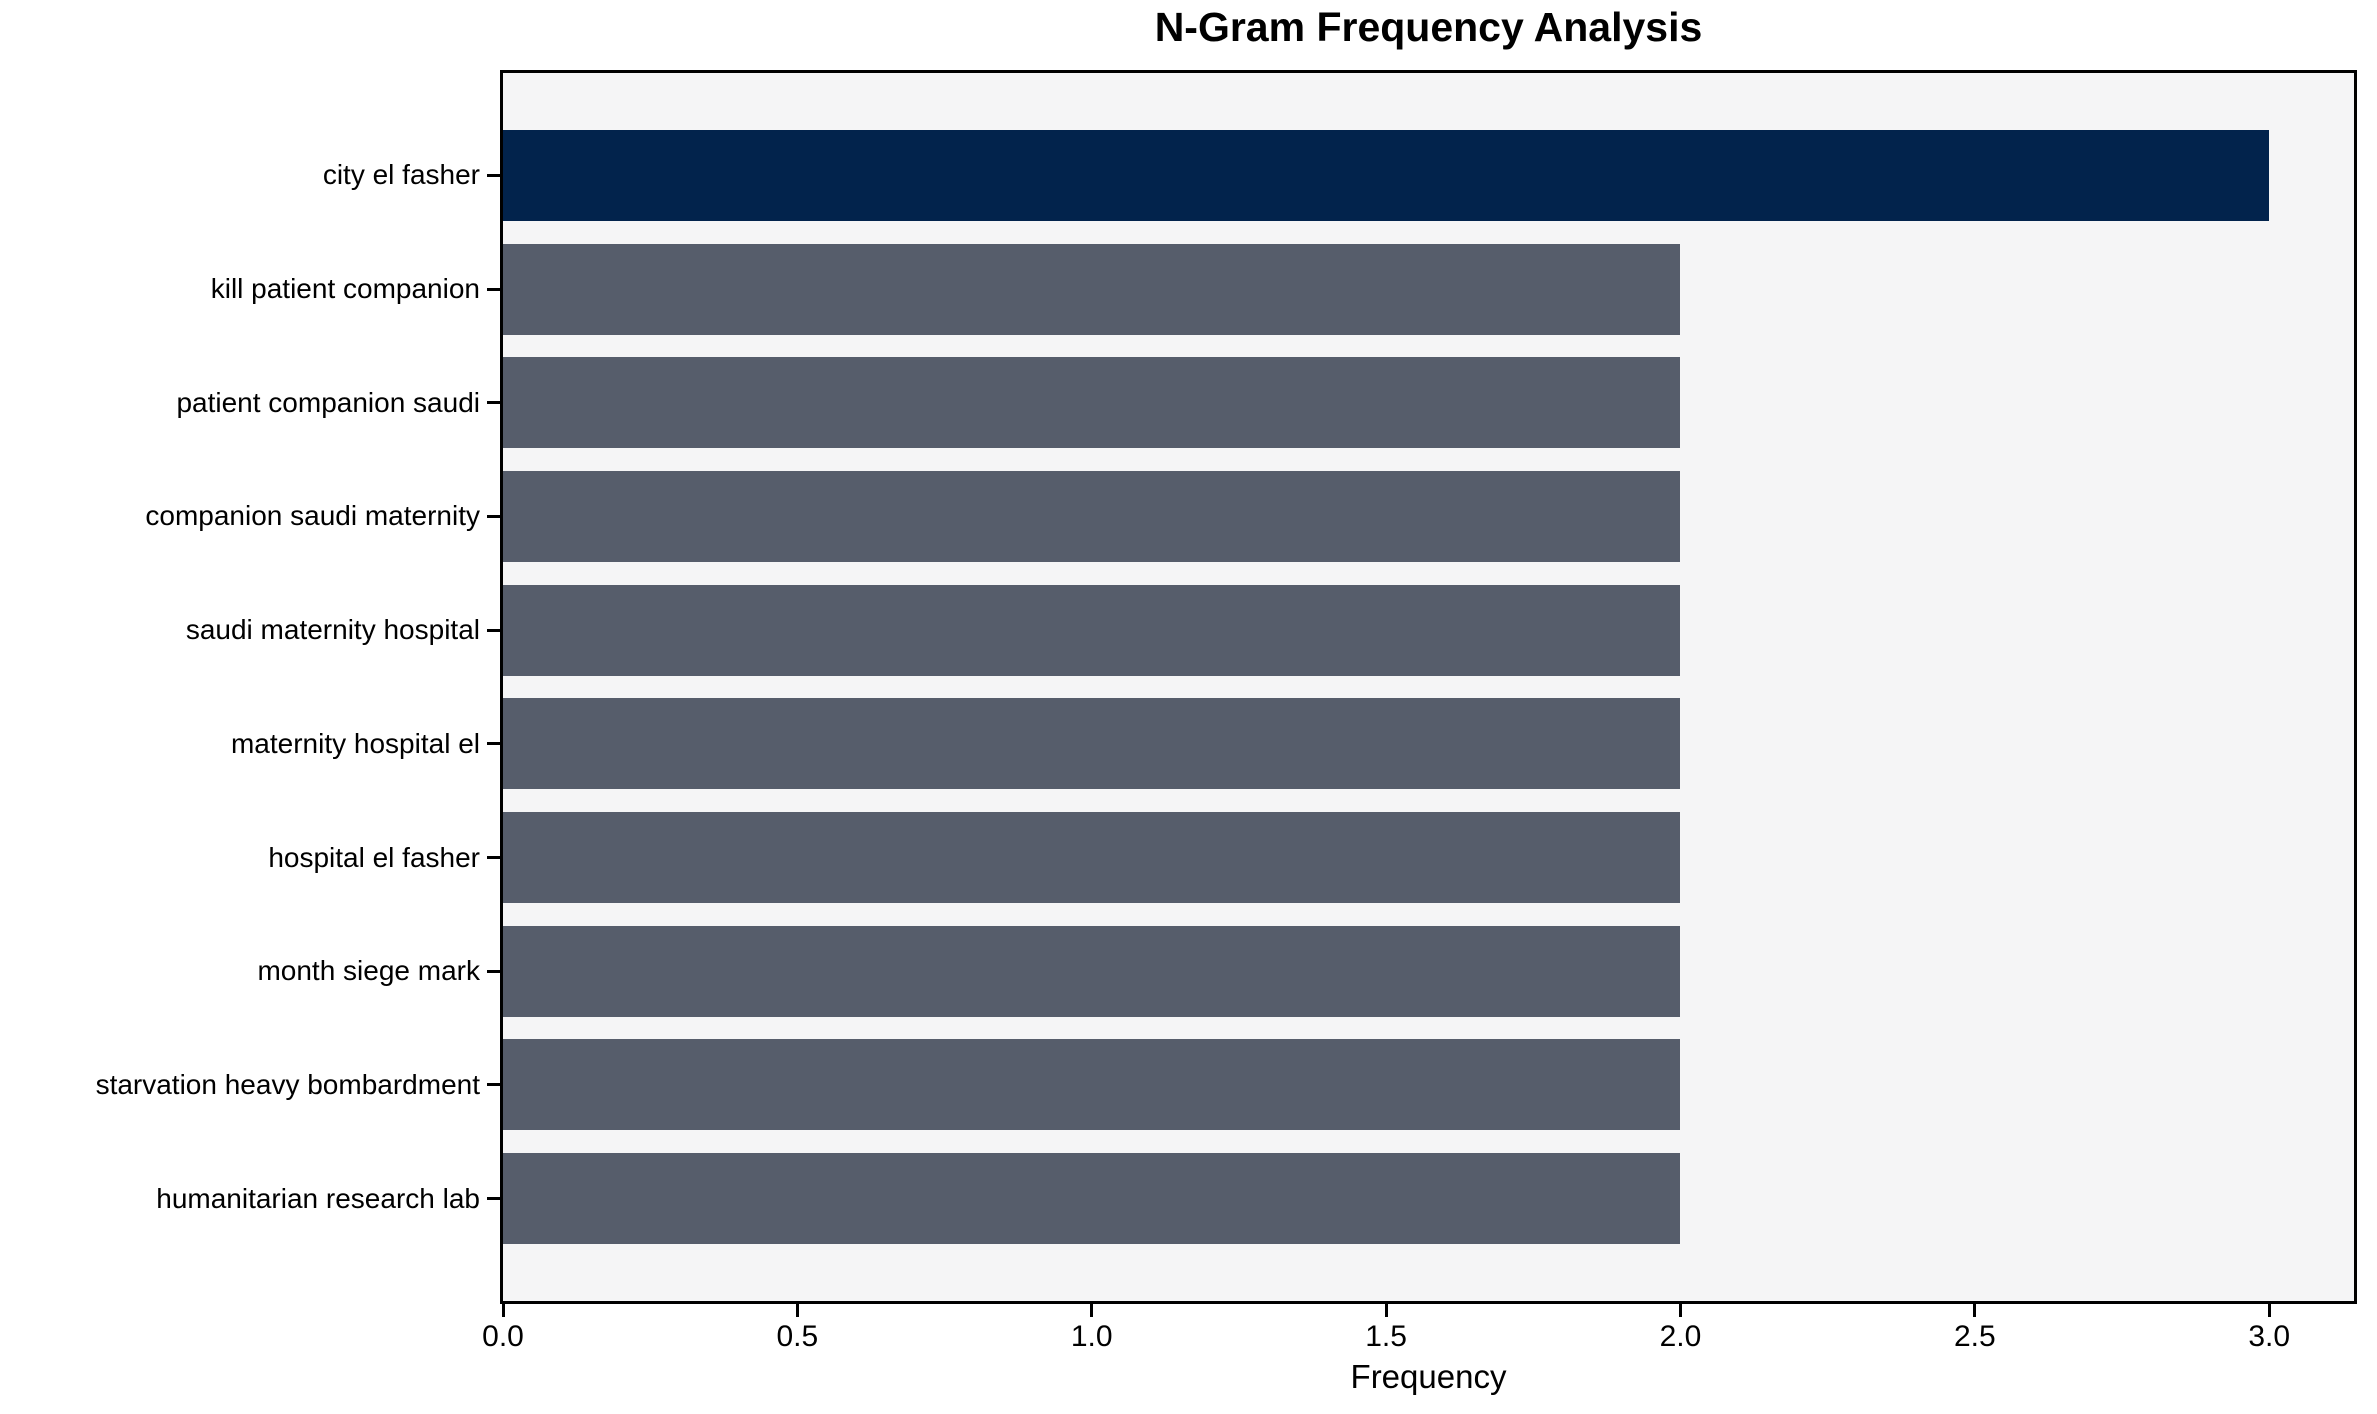  Describe the element at coordinates (797, 1336) in the screenshot. I see `x-tick-label: 0.5` at that location.